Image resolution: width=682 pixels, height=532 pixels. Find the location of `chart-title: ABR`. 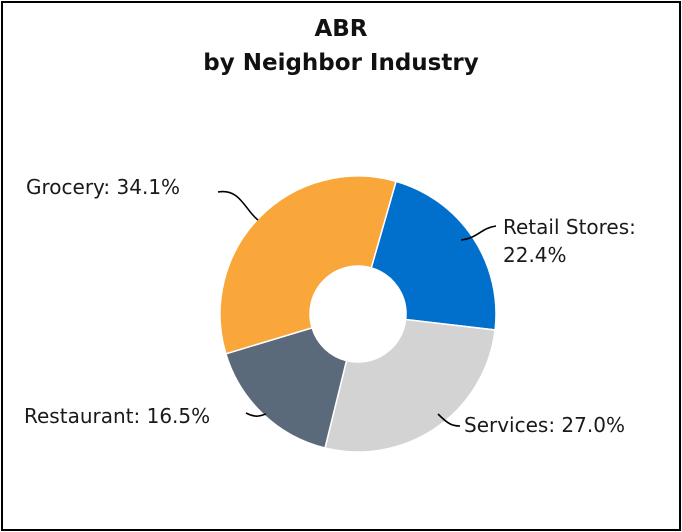

chart-title: ABR is located at coordinates (341, 29).